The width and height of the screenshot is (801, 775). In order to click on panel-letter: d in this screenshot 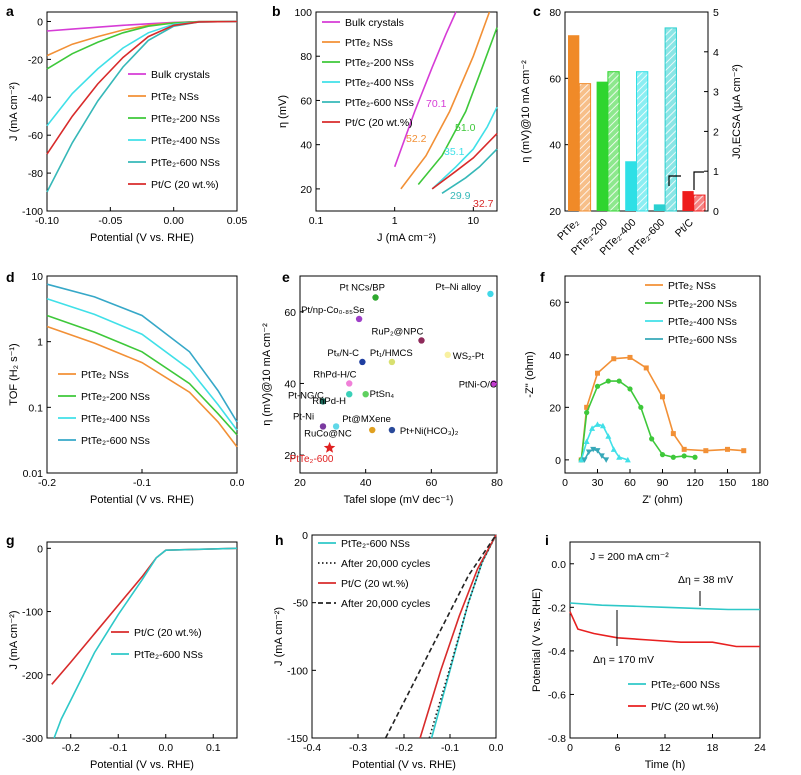, I will do `click(10, 277)`.